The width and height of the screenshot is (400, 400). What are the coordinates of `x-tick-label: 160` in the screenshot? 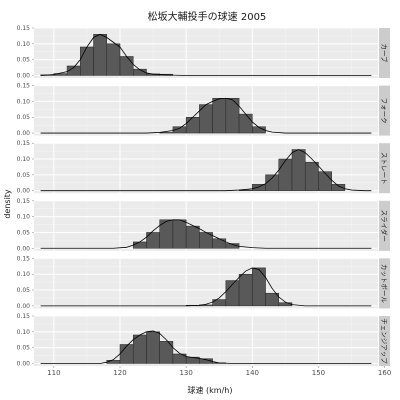 It's located at (384, 373).